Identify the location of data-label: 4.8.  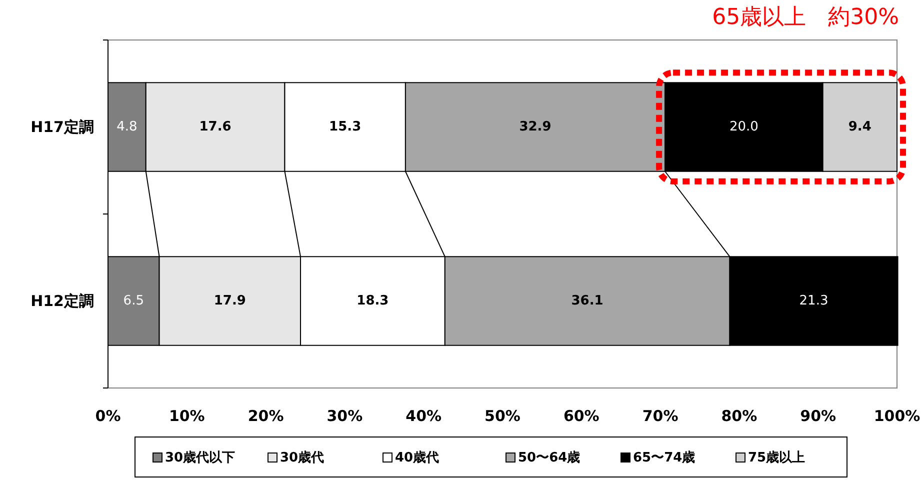
(127, 127).